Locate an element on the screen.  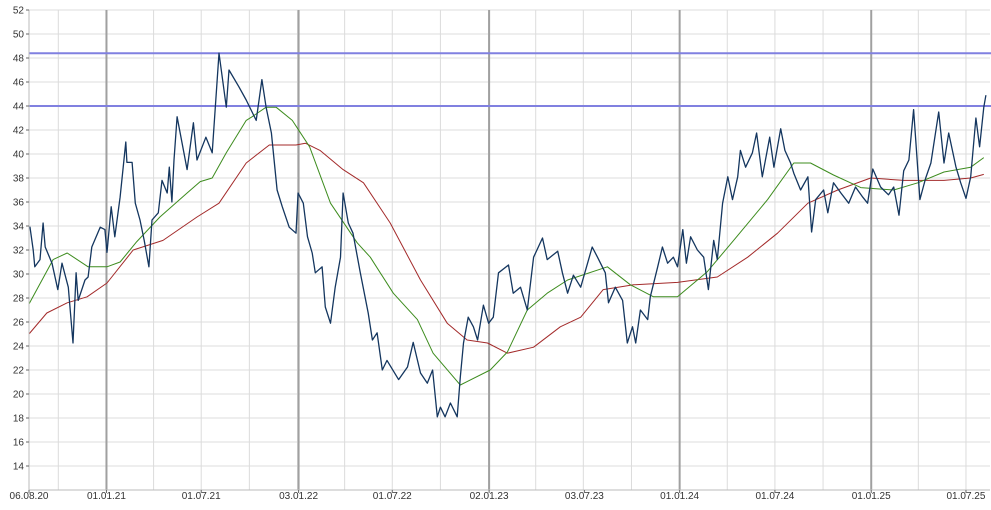
y-tick-label: 38 is located at coordinates (19, 179).